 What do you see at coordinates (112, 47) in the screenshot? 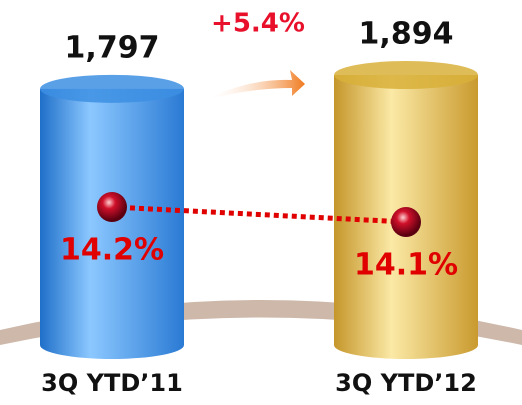
I see `value-label: 1,797` at bounding box center [112, 47].